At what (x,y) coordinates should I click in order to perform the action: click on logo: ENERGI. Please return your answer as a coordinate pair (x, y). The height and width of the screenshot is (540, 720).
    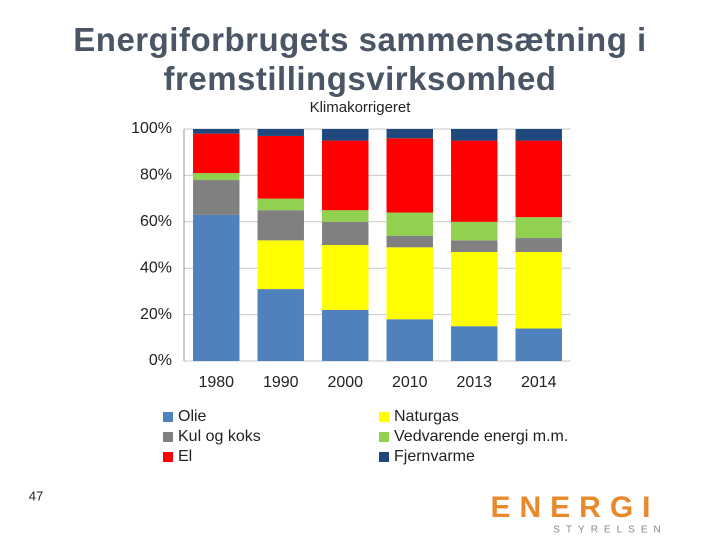
    Looking at the image, I should click on (574, 507).